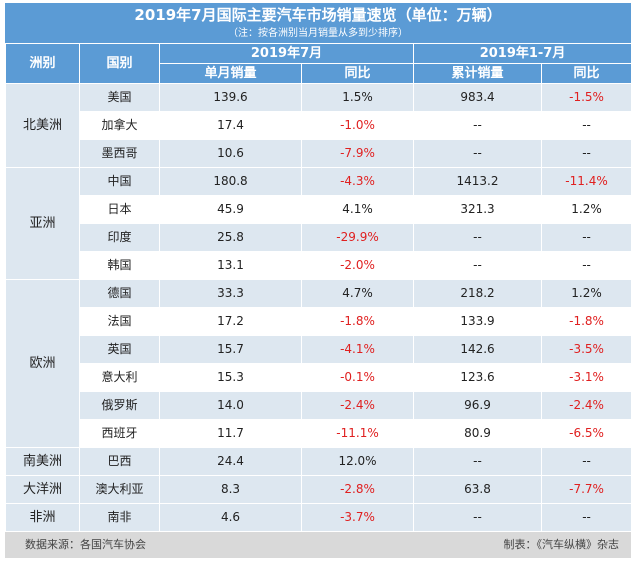 The image size is (635, 573). What do you see at coordinates (478, 293) in the screenshot?
I see `cumulative-sales-cell: 218.2` at bounding box center [478, 293].